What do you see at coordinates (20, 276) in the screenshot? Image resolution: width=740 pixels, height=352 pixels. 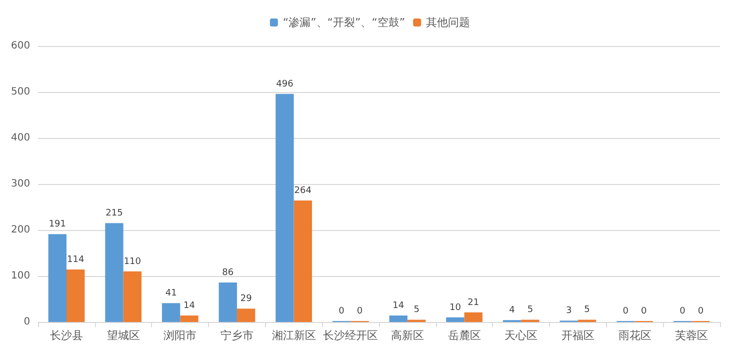 I see `y-tick-label: 100` at bounding box center [20, 276].